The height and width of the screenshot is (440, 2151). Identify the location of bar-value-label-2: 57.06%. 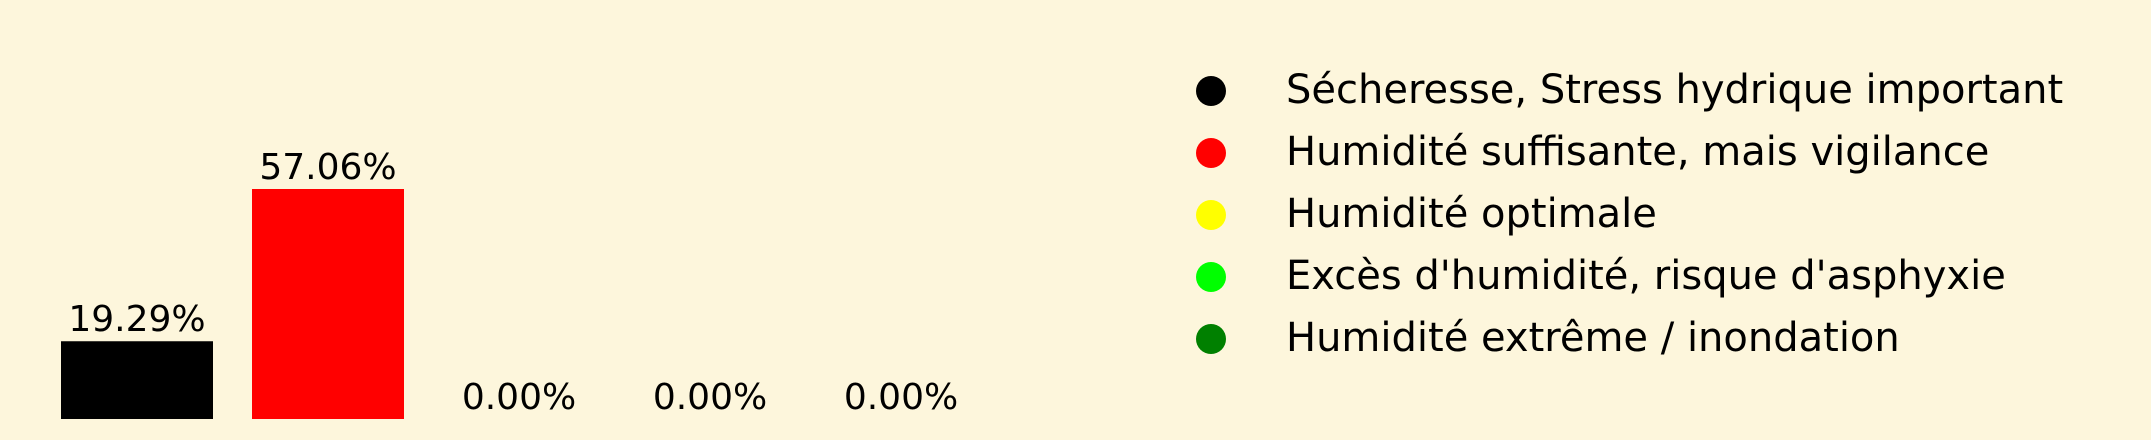
(327, 167).